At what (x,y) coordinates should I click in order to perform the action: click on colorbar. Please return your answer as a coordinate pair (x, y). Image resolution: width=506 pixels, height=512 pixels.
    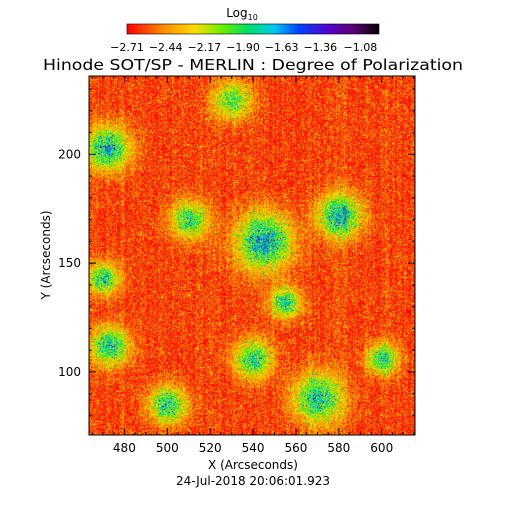
    Looking at the image, I should click on (253, 29).